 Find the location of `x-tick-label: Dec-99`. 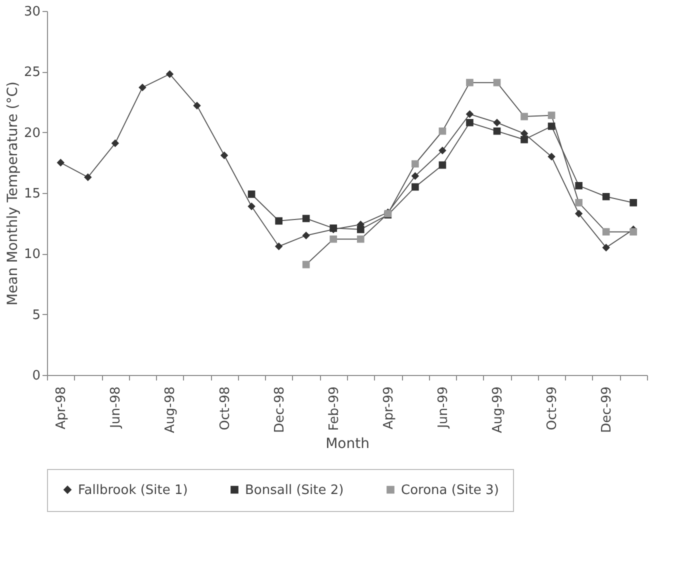

x-tick-label: Dec-99 is located at coordinates (607, 409).